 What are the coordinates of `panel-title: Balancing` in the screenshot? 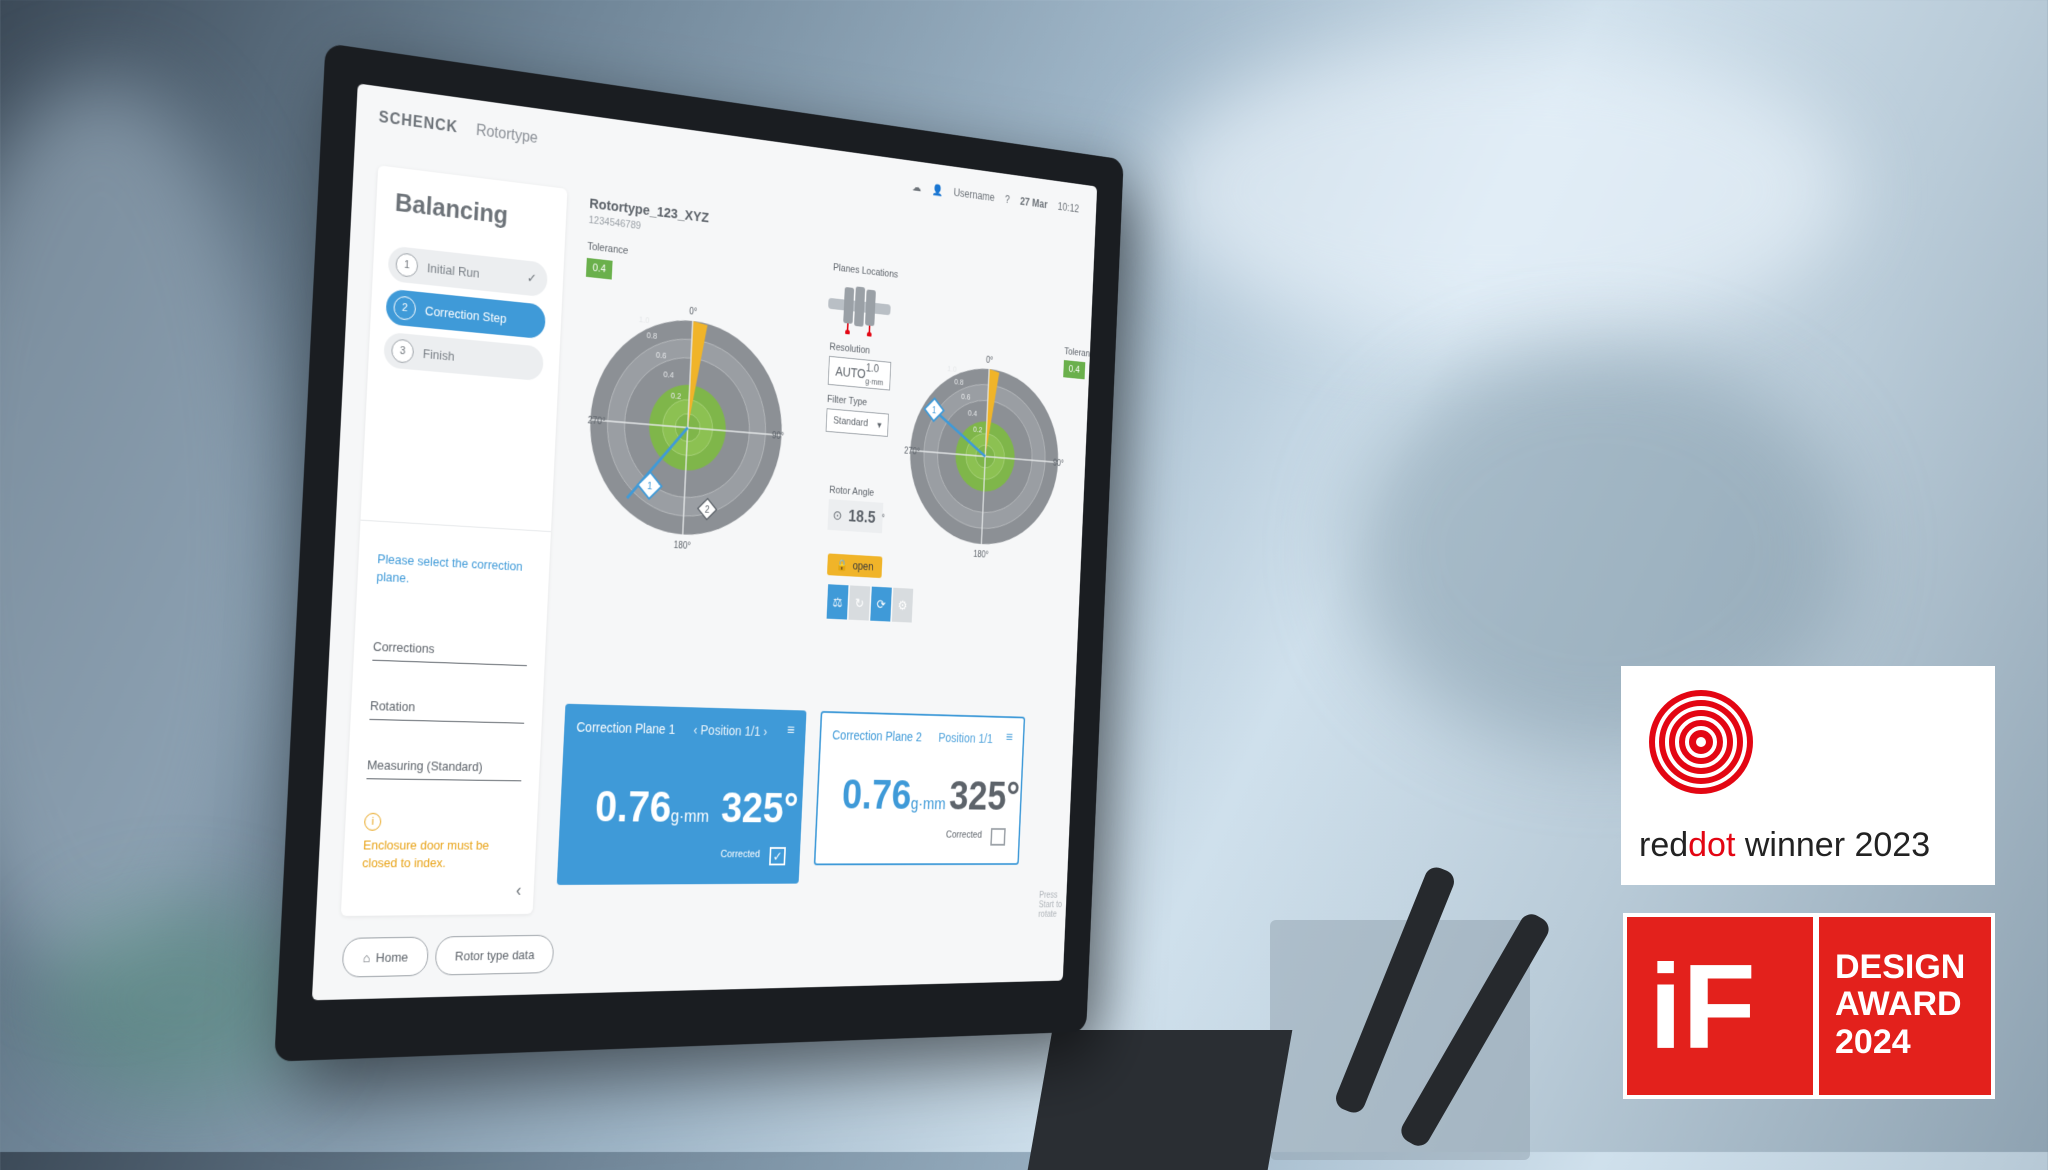 It's located at (451, 208).